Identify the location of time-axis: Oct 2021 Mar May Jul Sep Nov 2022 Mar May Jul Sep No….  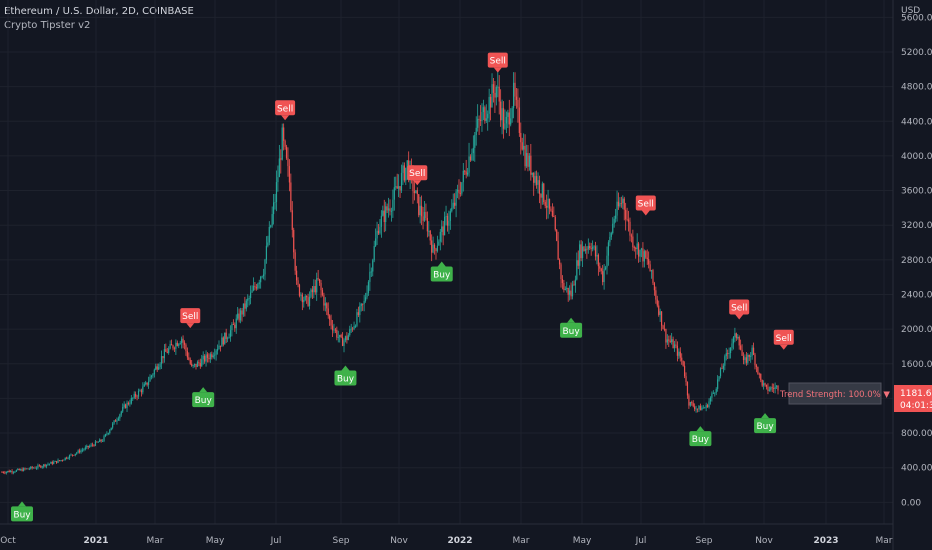
(446, 541).